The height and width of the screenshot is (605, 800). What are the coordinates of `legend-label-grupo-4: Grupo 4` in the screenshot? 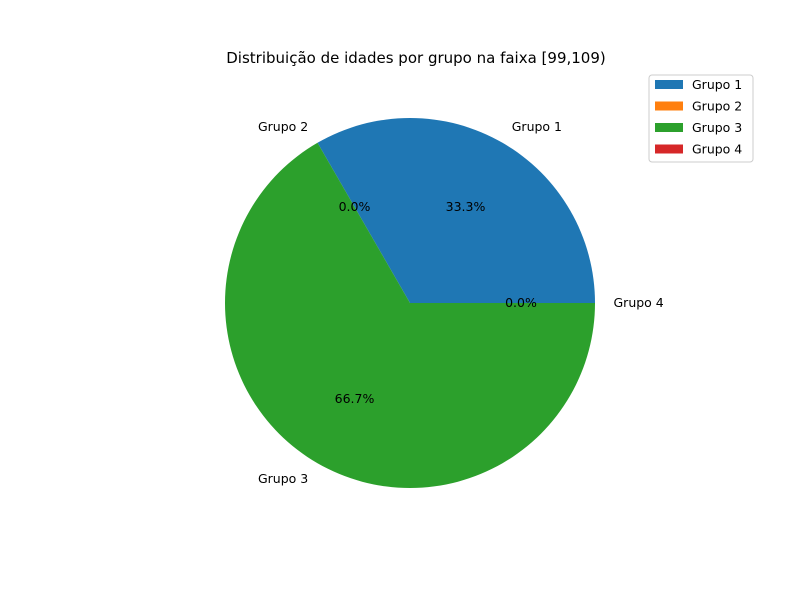 It's located at (717, 149).